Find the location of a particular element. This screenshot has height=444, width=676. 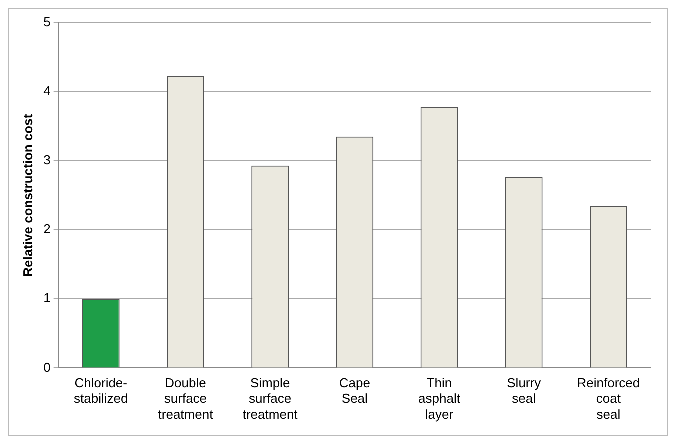

y-tick-label: 2 is located at coordinates (47, 229).